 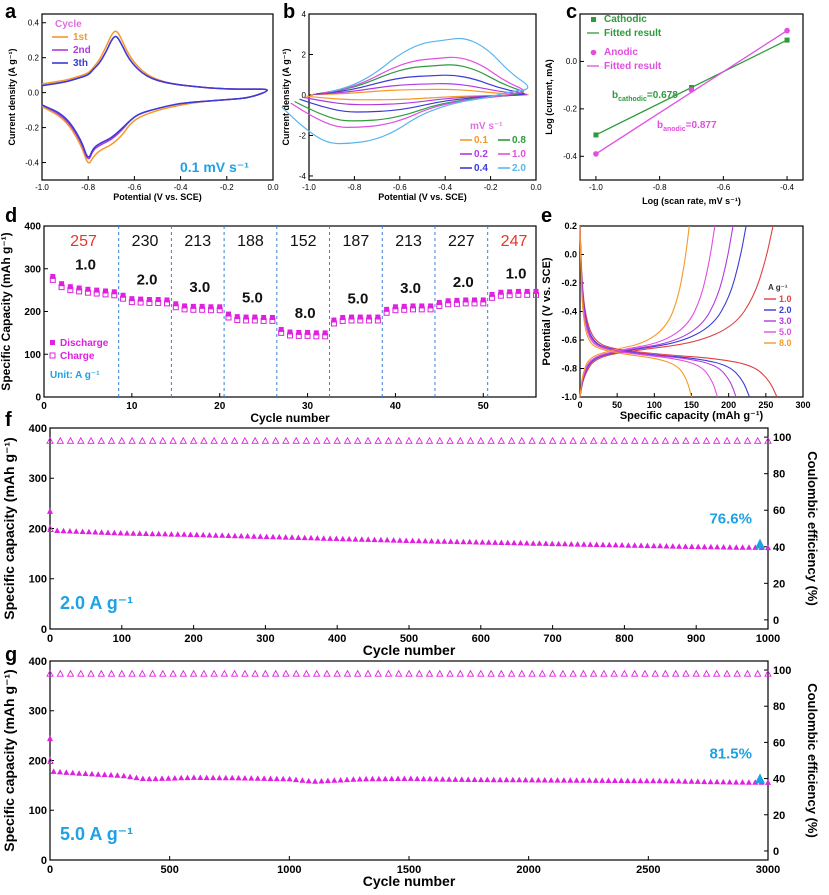 What do you see at coordinates (77, 356) in the screenshot?
I see `legend-label: Charge` at bounding box center [77, 356].